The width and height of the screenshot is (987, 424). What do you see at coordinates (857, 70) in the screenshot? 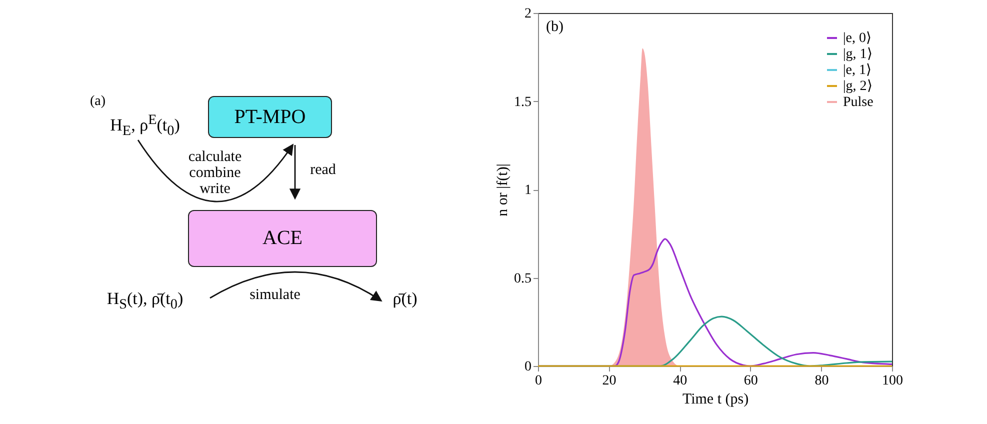
I see `legend-label: |e, 1⟩` at bounding box center [857, 70].